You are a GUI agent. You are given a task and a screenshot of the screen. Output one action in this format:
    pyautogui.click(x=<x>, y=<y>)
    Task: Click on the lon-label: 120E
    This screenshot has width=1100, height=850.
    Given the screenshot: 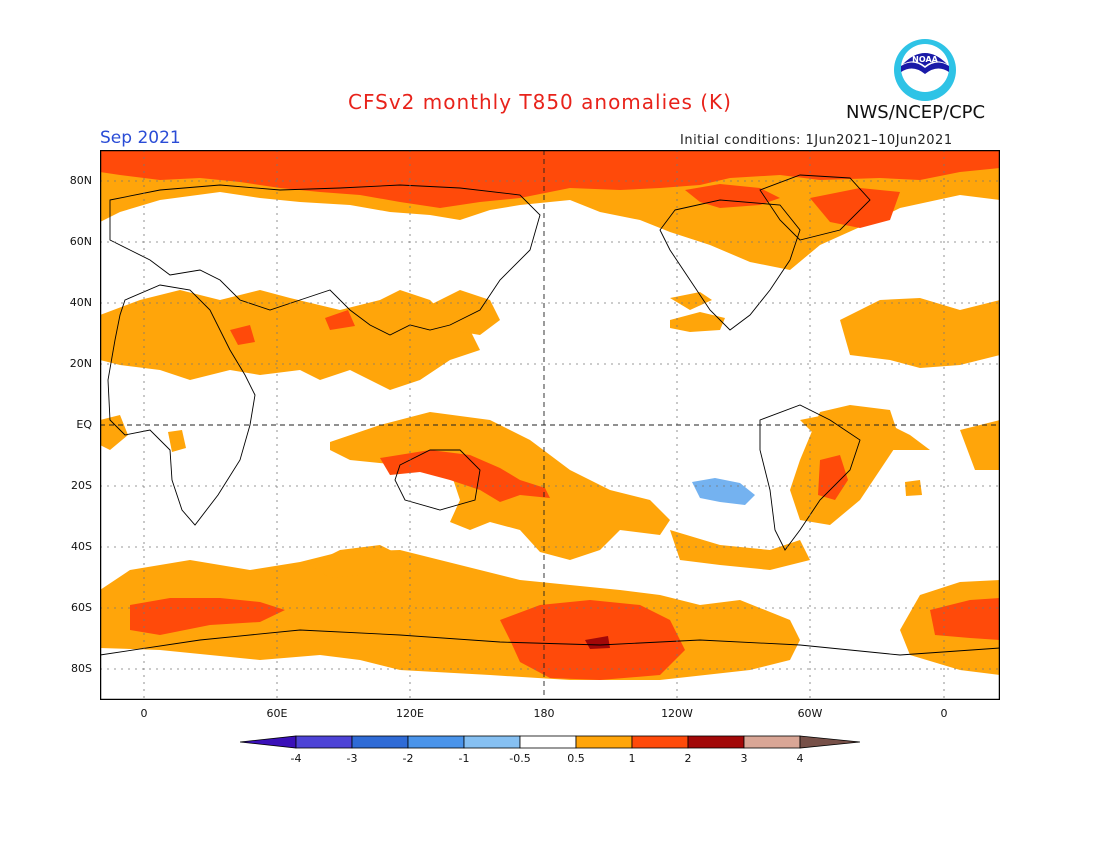 What is the action you would take?
    pyautogui.click(x=410, y=713)
    